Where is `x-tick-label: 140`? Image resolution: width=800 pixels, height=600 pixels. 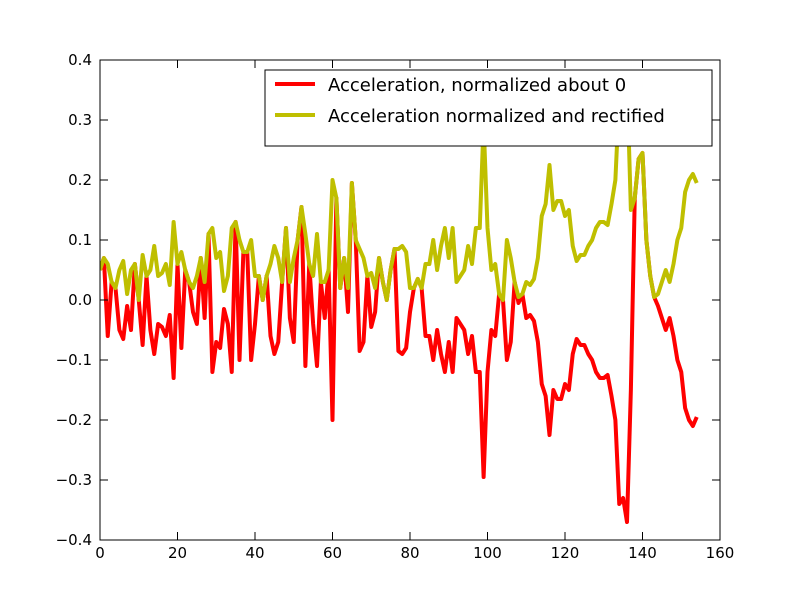 x-tick-label: 140 is located at coordinates (642, 553).